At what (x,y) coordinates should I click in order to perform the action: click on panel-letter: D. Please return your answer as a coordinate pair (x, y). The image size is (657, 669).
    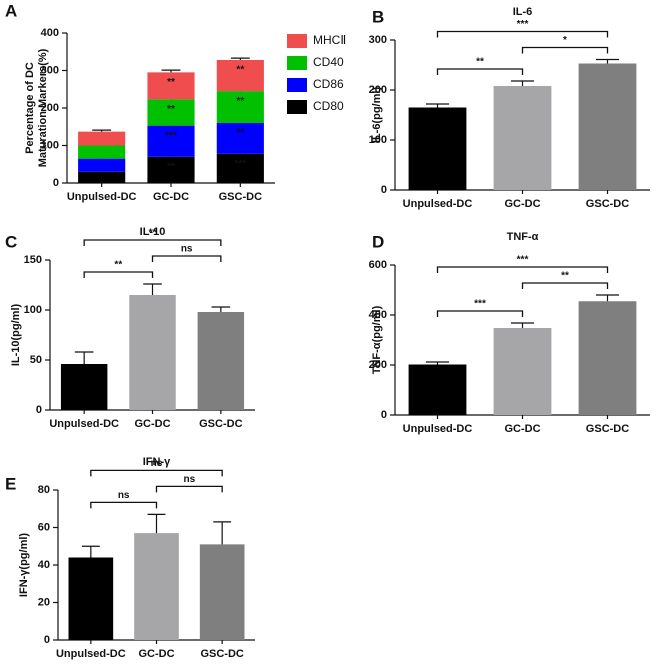
    Looking at the image, I should click on (378, 241).